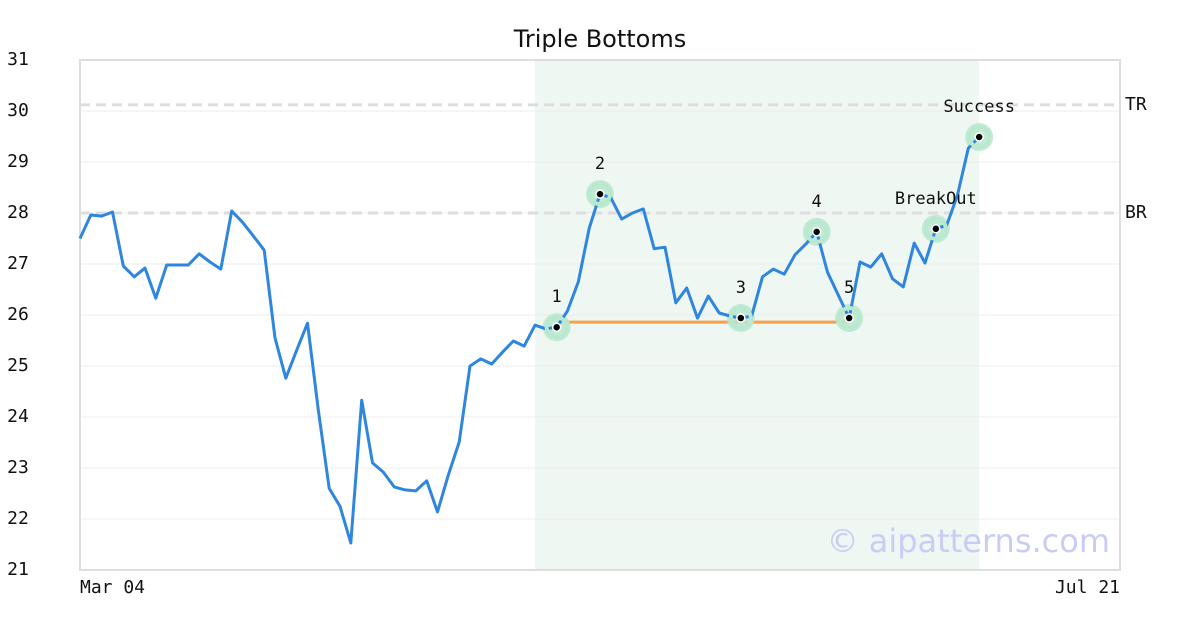 The width and height of the screenshot is (1200, 630). I want to click on marker-label: BreakOut, so click(936, 199).